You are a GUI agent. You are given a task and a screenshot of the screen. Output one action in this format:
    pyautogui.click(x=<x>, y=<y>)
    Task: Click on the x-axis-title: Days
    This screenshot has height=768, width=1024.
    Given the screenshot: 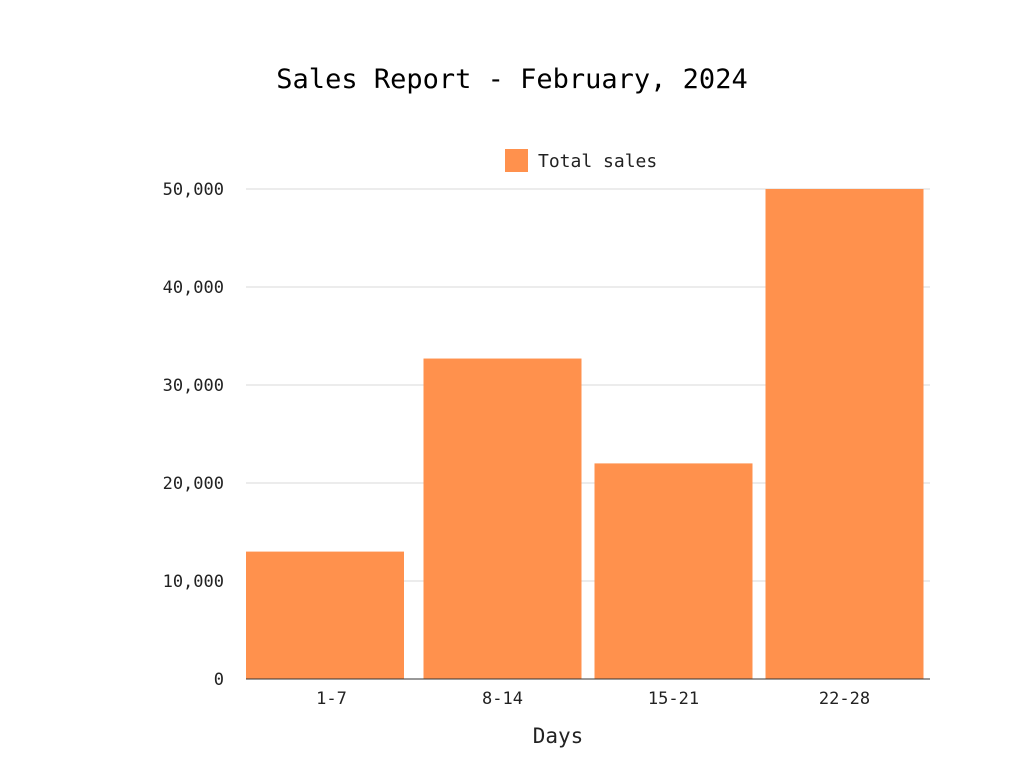 What is the action you would take?
    pyautogui.click(x=558, y=736)
    